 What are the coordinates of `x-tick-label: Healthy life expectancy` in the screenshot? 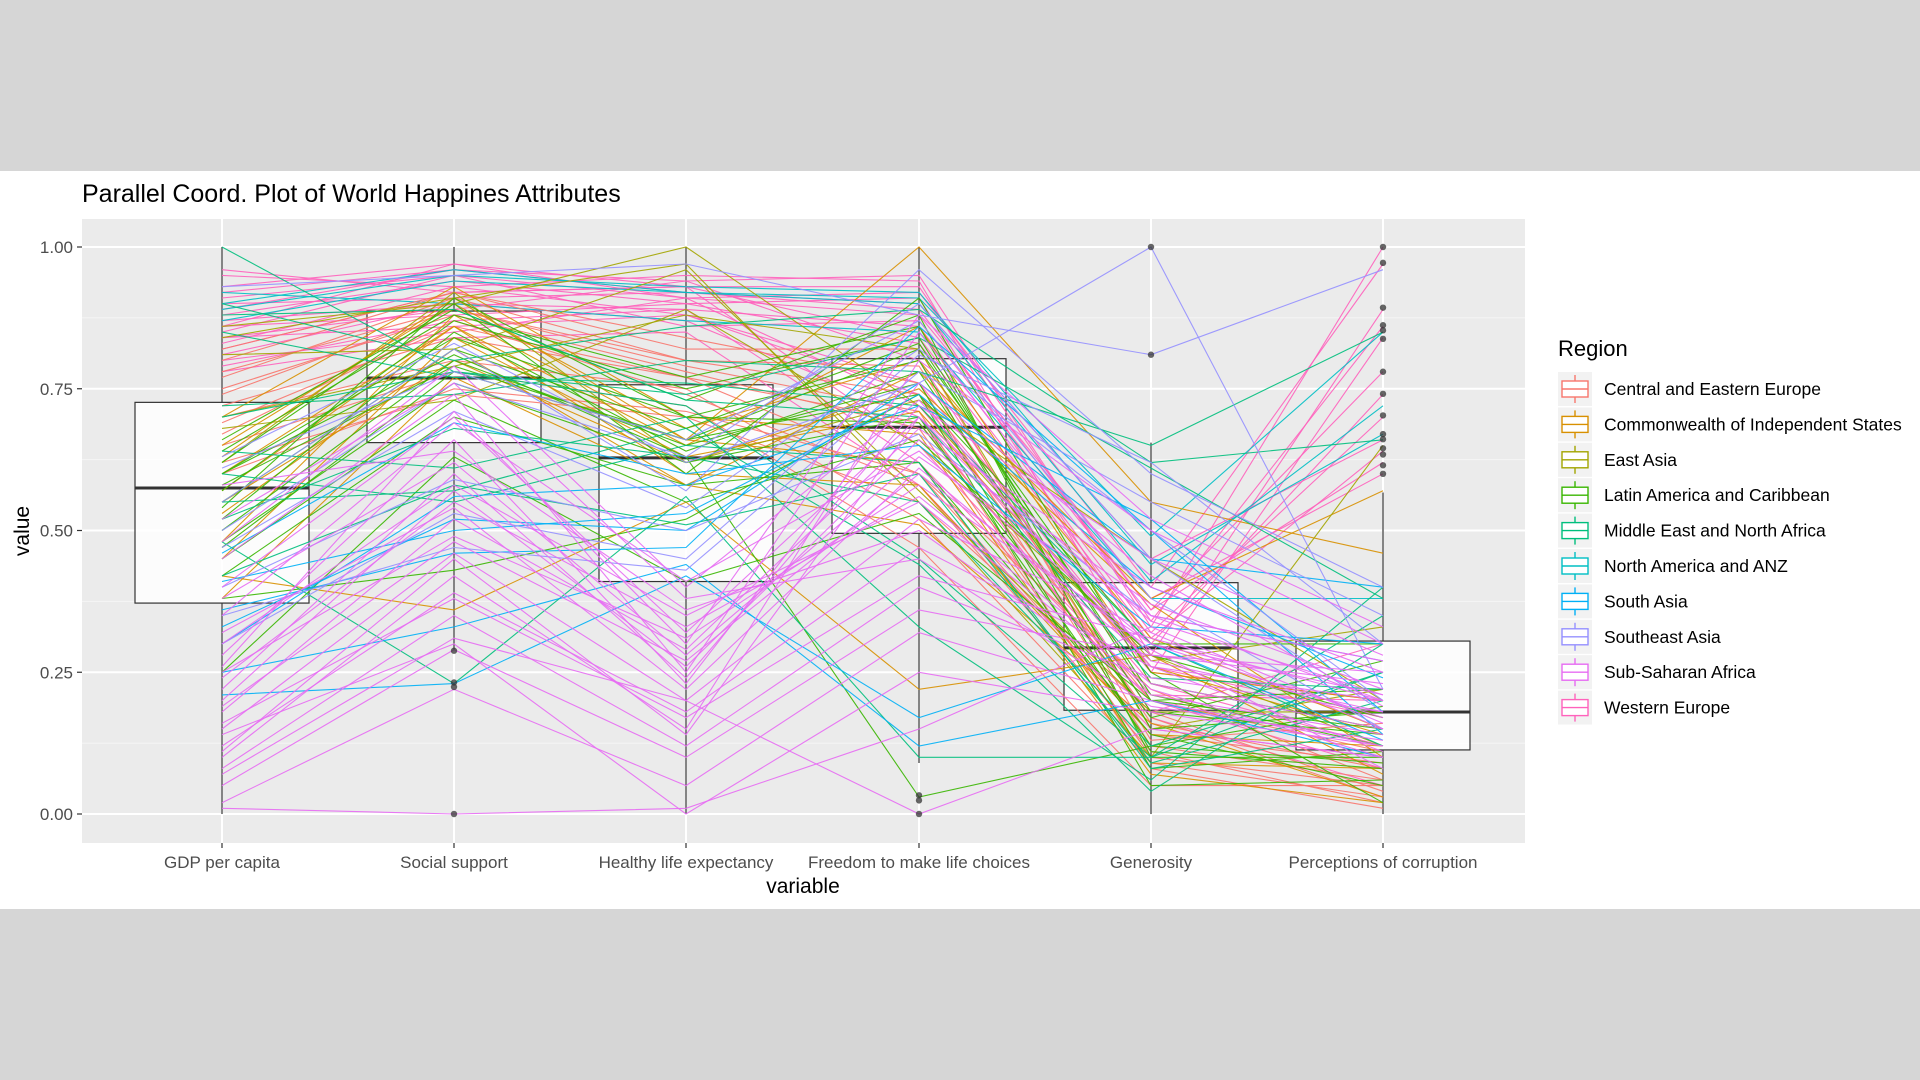 It's located at (686, 862).